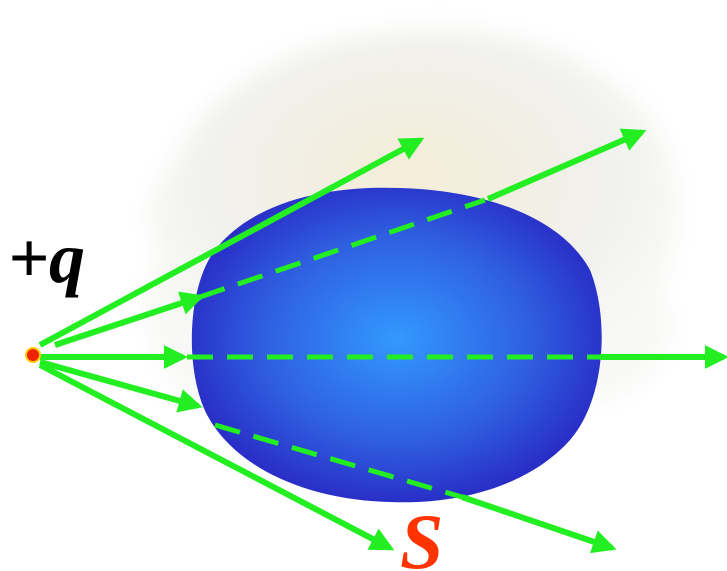 This screenshot has width=727, height=571. Describe the element at coordinates (421, 534) in the screenshot. I see `surface-label: S` at that location.